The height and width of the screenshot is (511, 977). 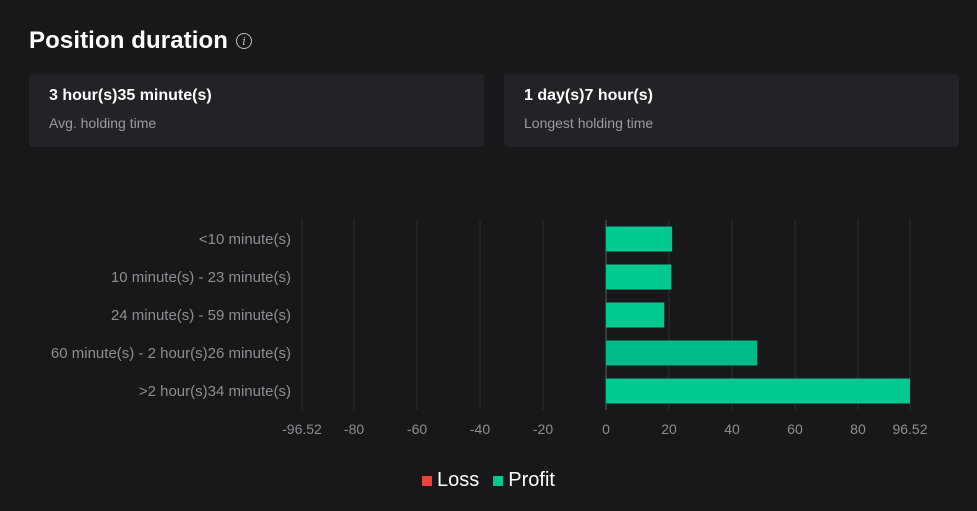 I want to click on avg-holding-value: 3 hour(s)35 minute(s), so click(x=130, y=95).